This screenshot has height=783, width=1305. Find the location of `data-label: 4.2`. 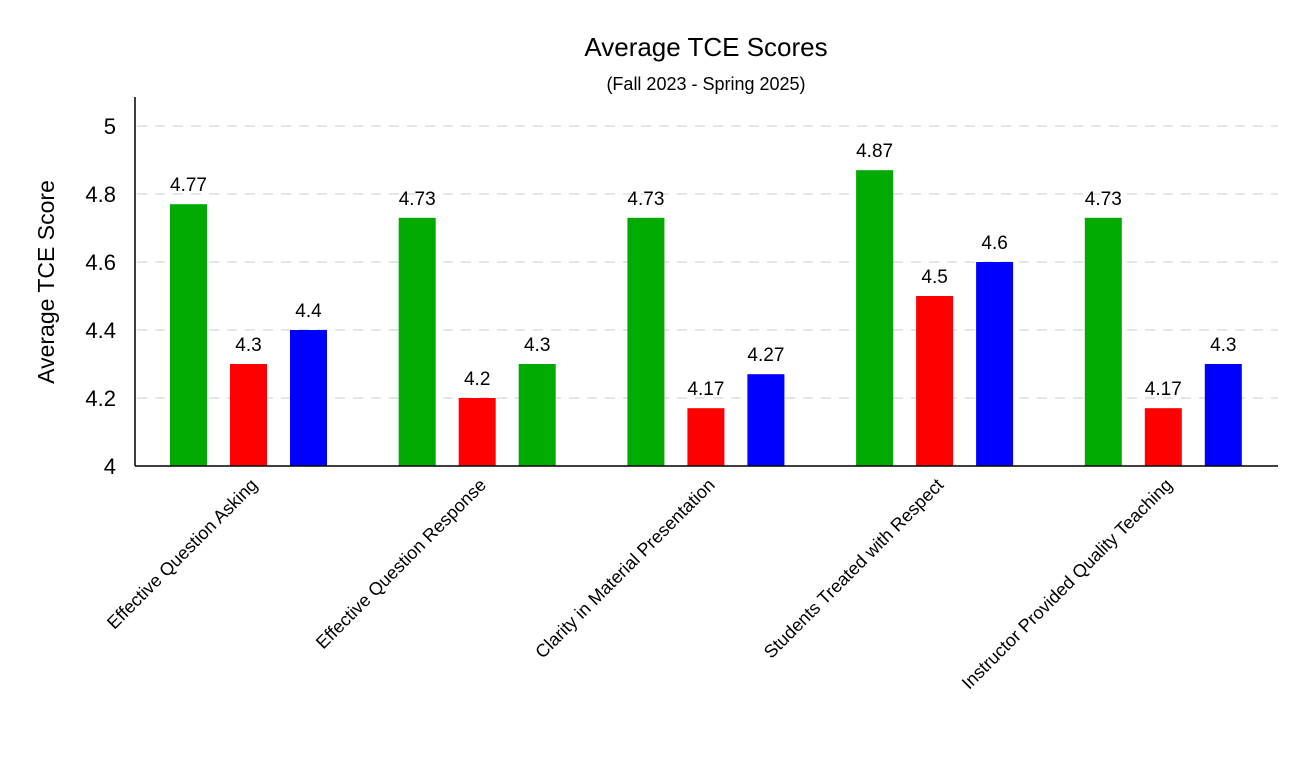

data-label: 4.2 is located at coordinates (477, 379).